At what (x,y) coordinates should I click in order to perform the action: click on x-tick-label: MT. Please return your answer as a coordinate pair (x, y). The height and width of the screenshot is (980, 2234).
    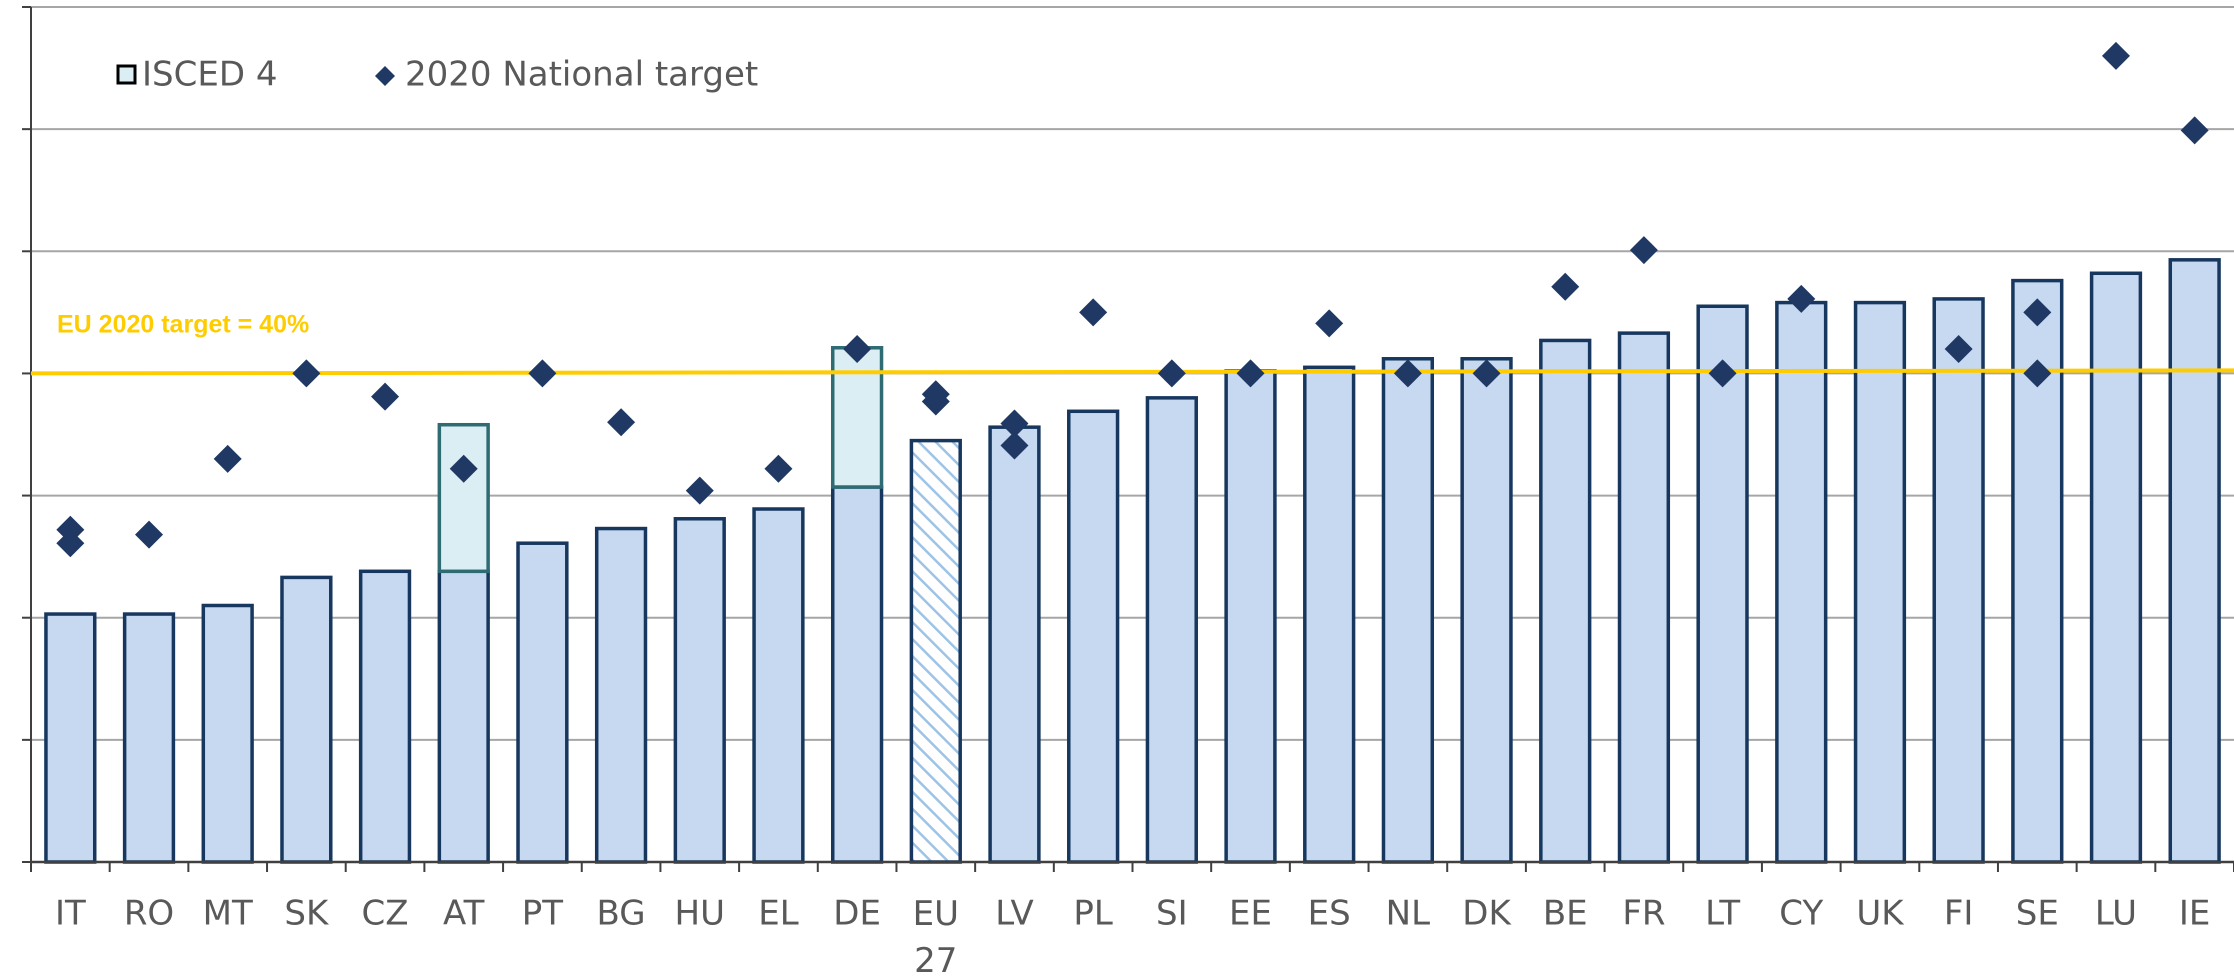
    Looking at the image, I should click on (228, 914).